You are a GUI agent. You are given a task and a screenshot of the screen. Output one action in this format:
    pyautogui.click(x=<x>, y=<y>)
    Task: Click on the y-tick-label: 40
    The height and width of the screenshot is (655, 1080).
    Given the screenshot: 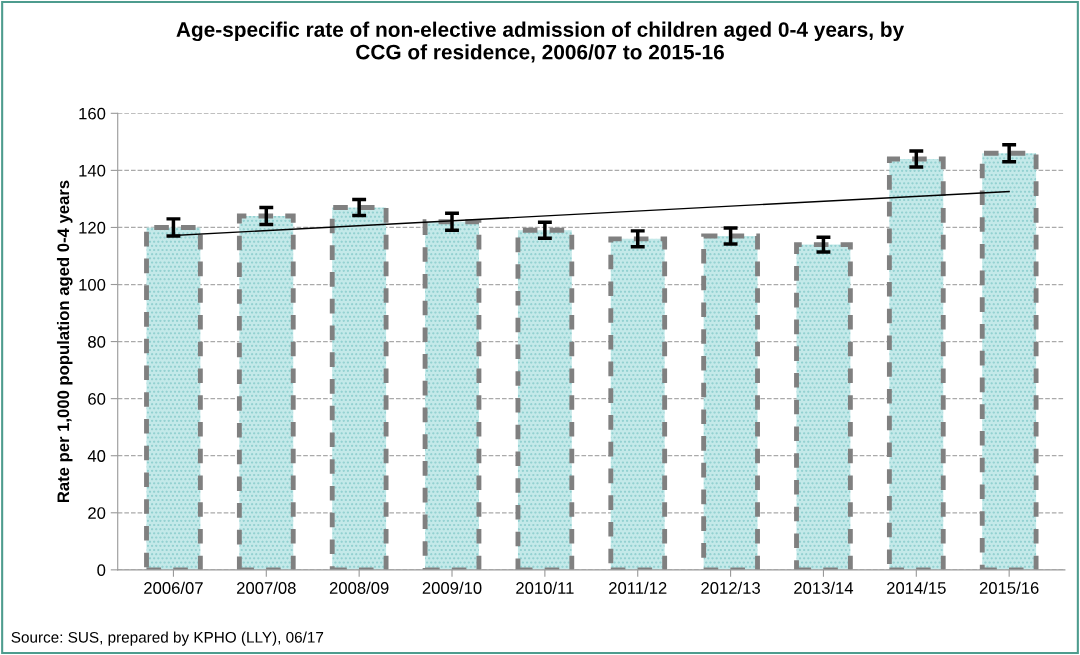 What is the action you would take?
    pyautogui.click(x=96, y=456)
    